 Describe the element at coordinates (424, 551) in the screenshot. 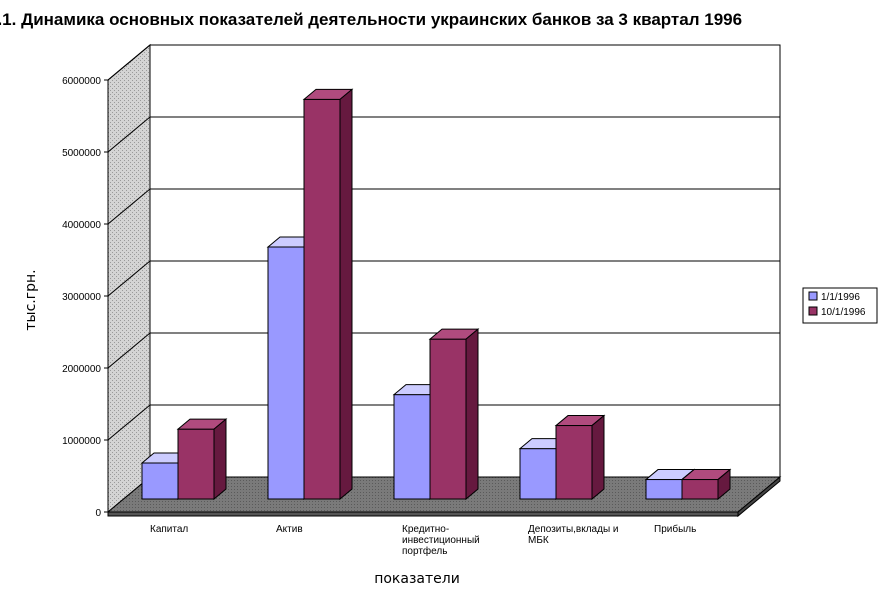

I see `x-category-label-line: портфель` at that location.